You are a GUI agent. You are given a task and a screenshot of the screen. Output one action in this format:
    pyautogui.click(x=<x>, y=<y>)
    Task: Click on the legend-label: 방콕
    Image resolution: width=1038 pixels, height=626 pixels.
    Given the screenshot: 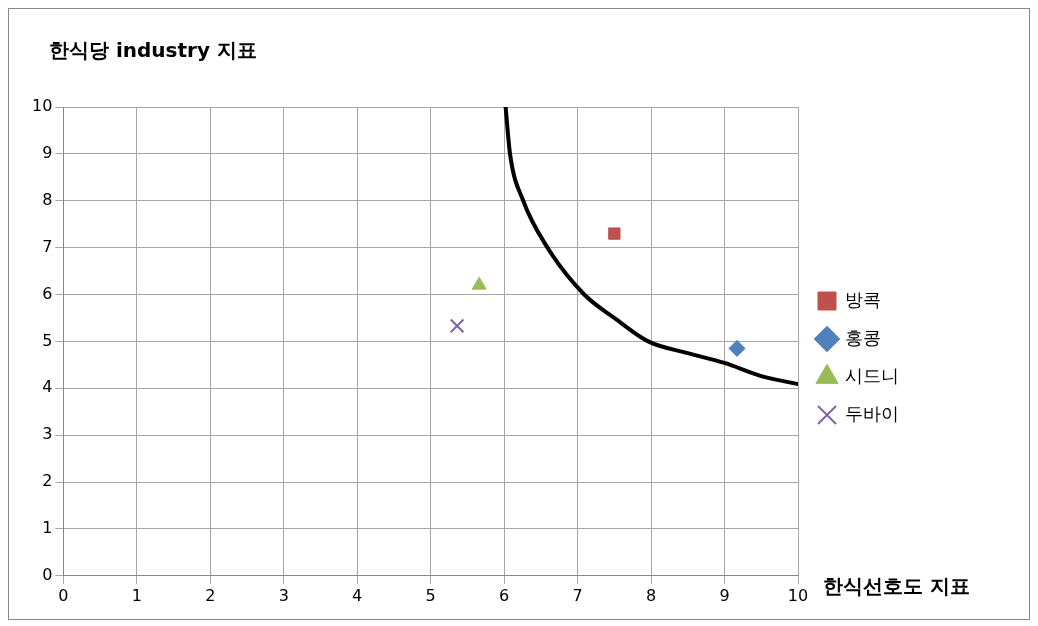 What is the action you would take?
    pyautogui.click(x=863, y=299)
    